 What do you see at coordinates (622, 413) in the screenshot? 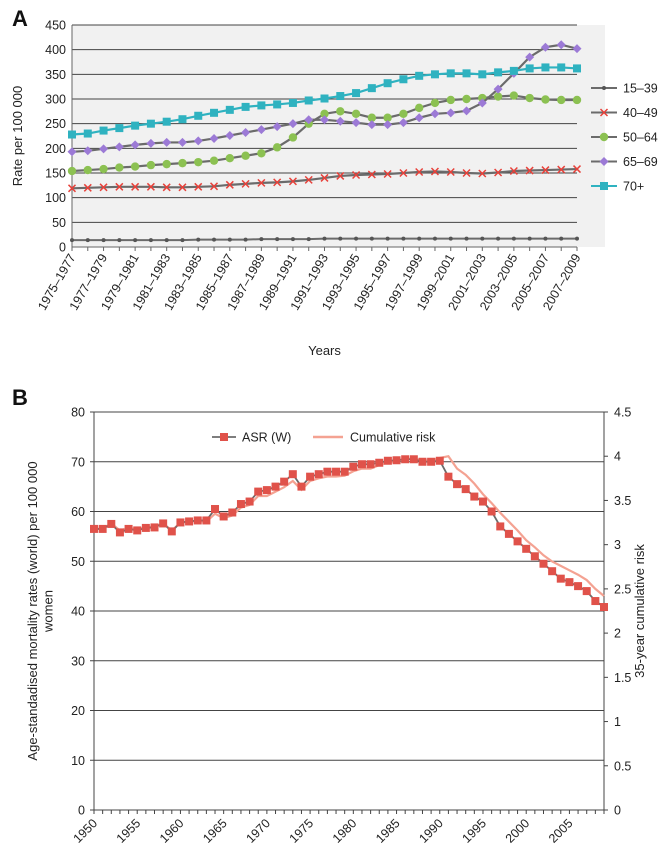
I see `y-right-tick-label: 4.5` at bounding box center [622, 413].